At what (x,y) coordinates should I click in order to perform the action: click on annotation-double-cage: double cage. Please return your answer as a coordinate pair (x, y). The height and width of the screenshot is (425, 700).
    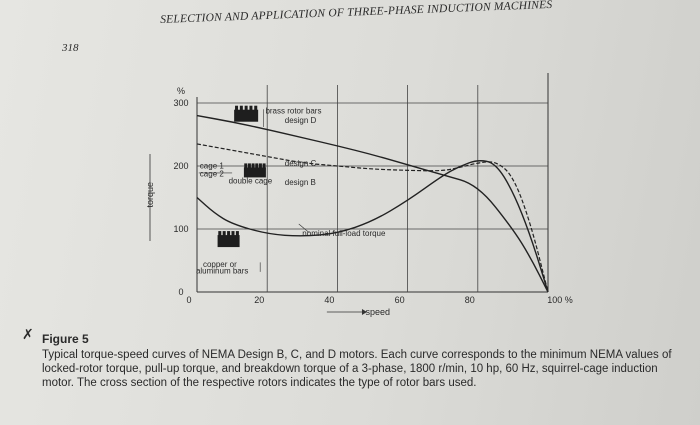
    Looking at the image, I should click on (251, 181).